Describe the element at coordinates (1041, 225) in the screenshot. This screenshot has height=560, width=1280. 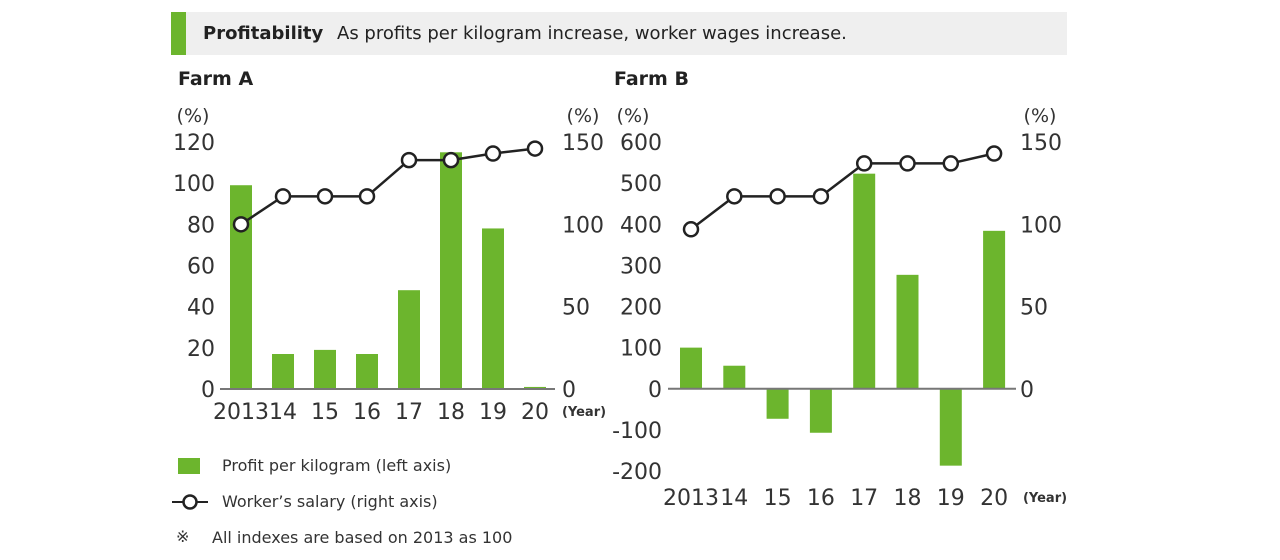
I see `farm-b-right-tick: 100` at that location.